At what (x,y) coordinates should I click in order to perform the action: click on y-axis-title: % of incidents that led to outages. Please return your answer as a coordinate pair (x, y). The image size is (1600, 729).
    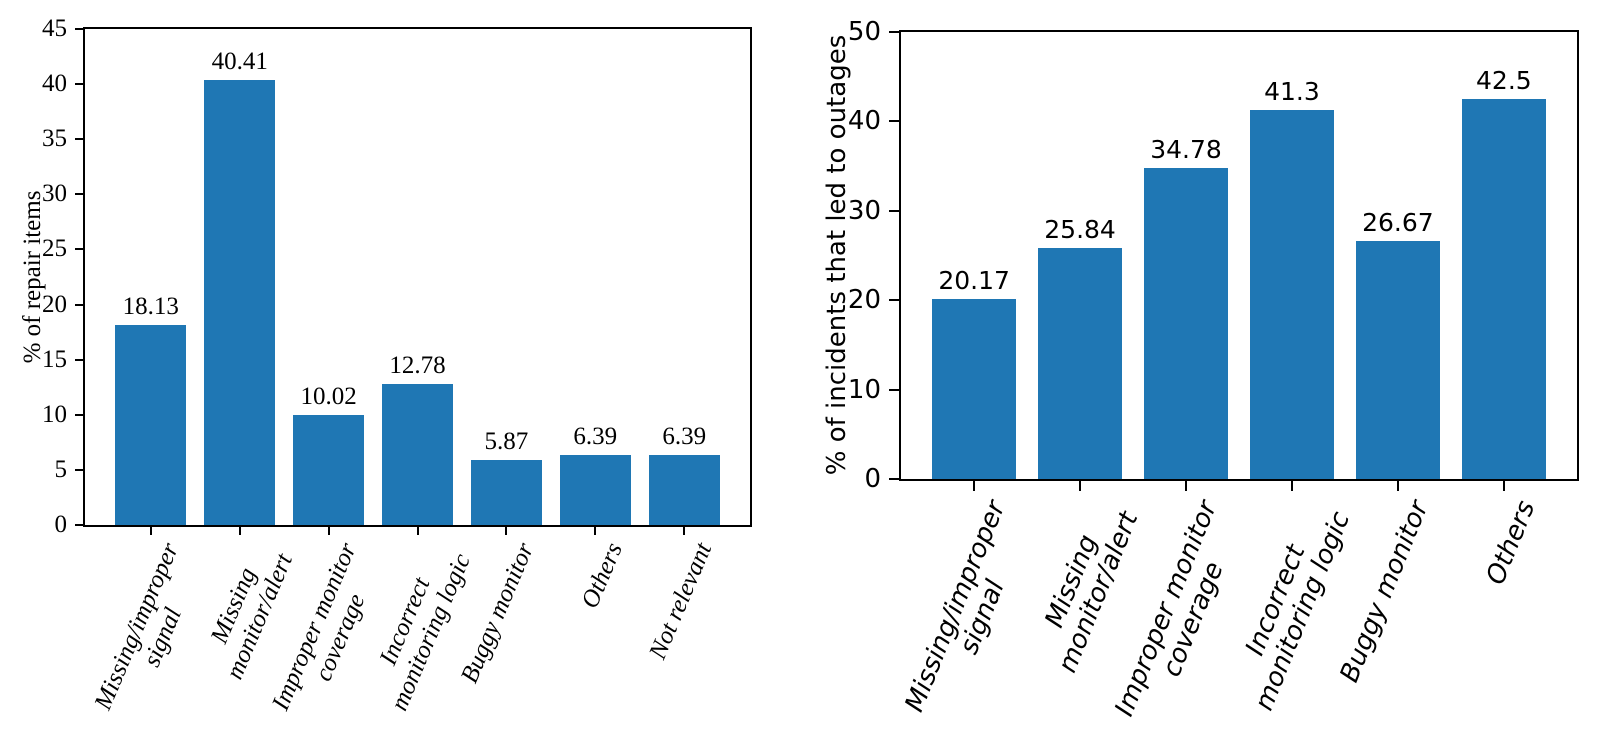
    Looking at the image, I should click on (837, 255).